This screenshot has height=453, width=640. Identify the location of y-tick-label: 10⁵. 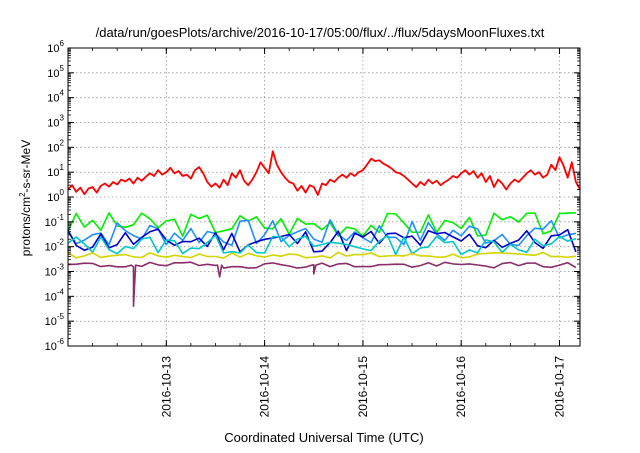
(55, 72).